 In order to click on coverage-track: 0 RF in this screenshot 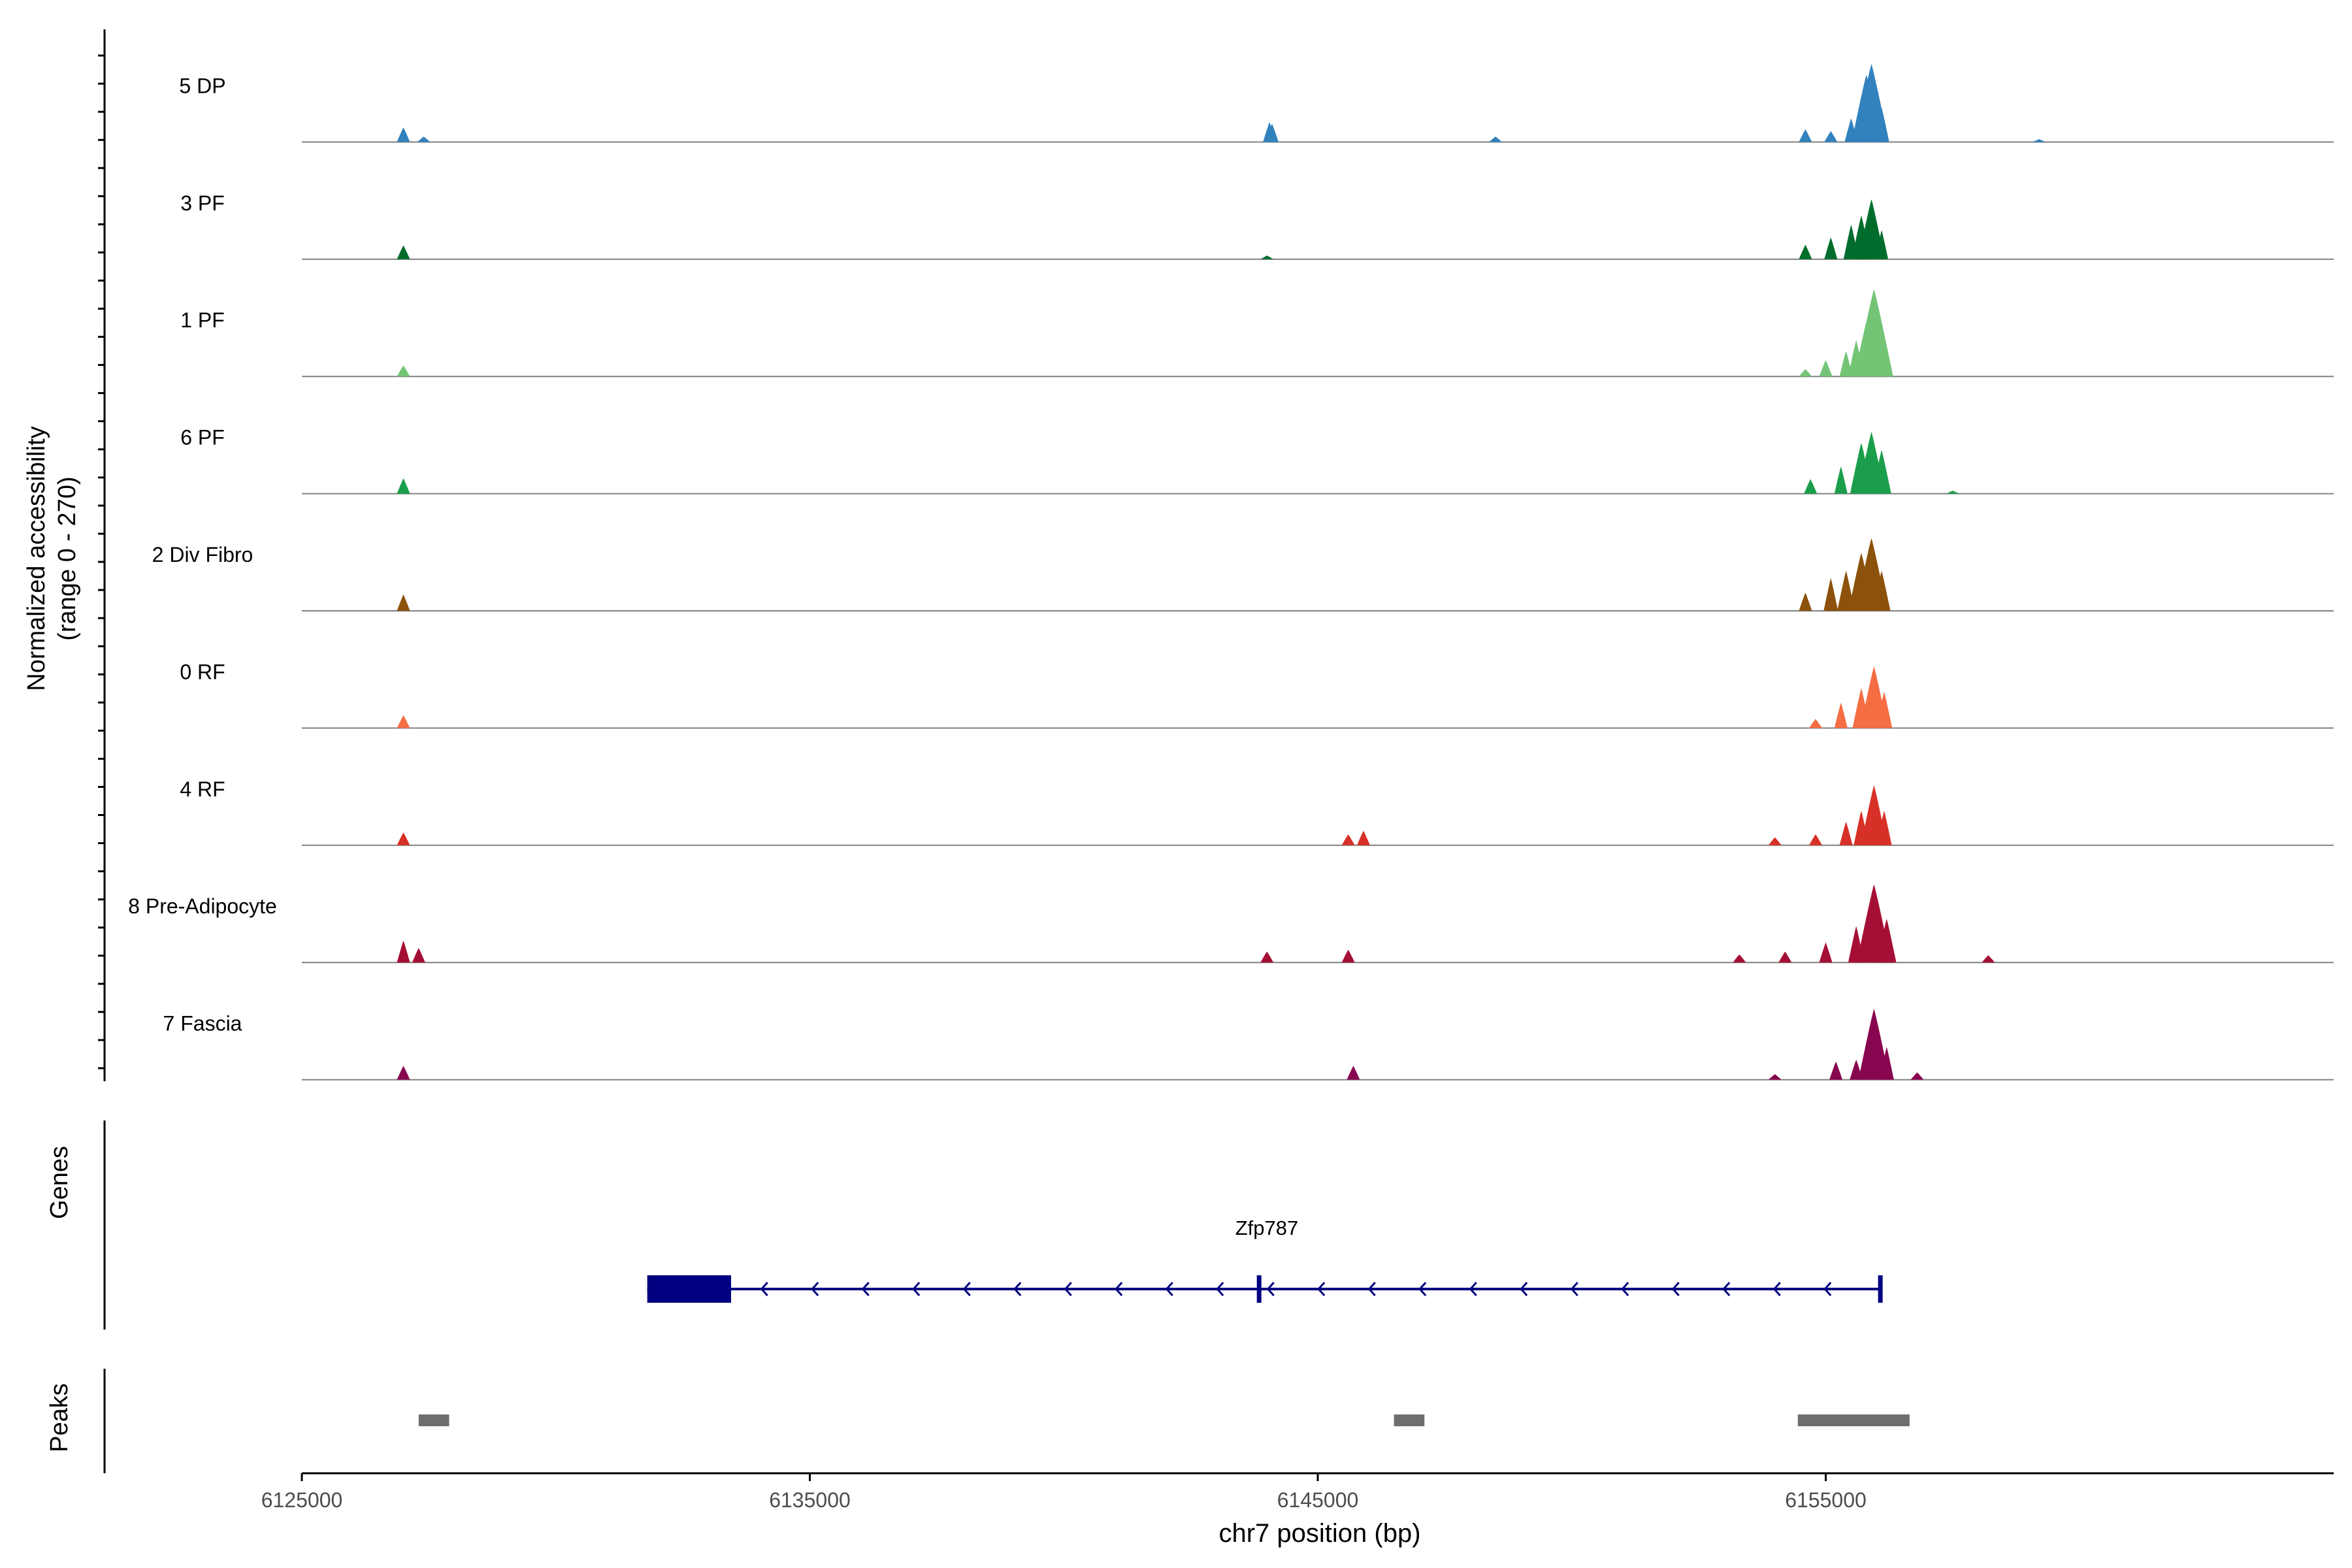, I will do `click(1257, 694)`.